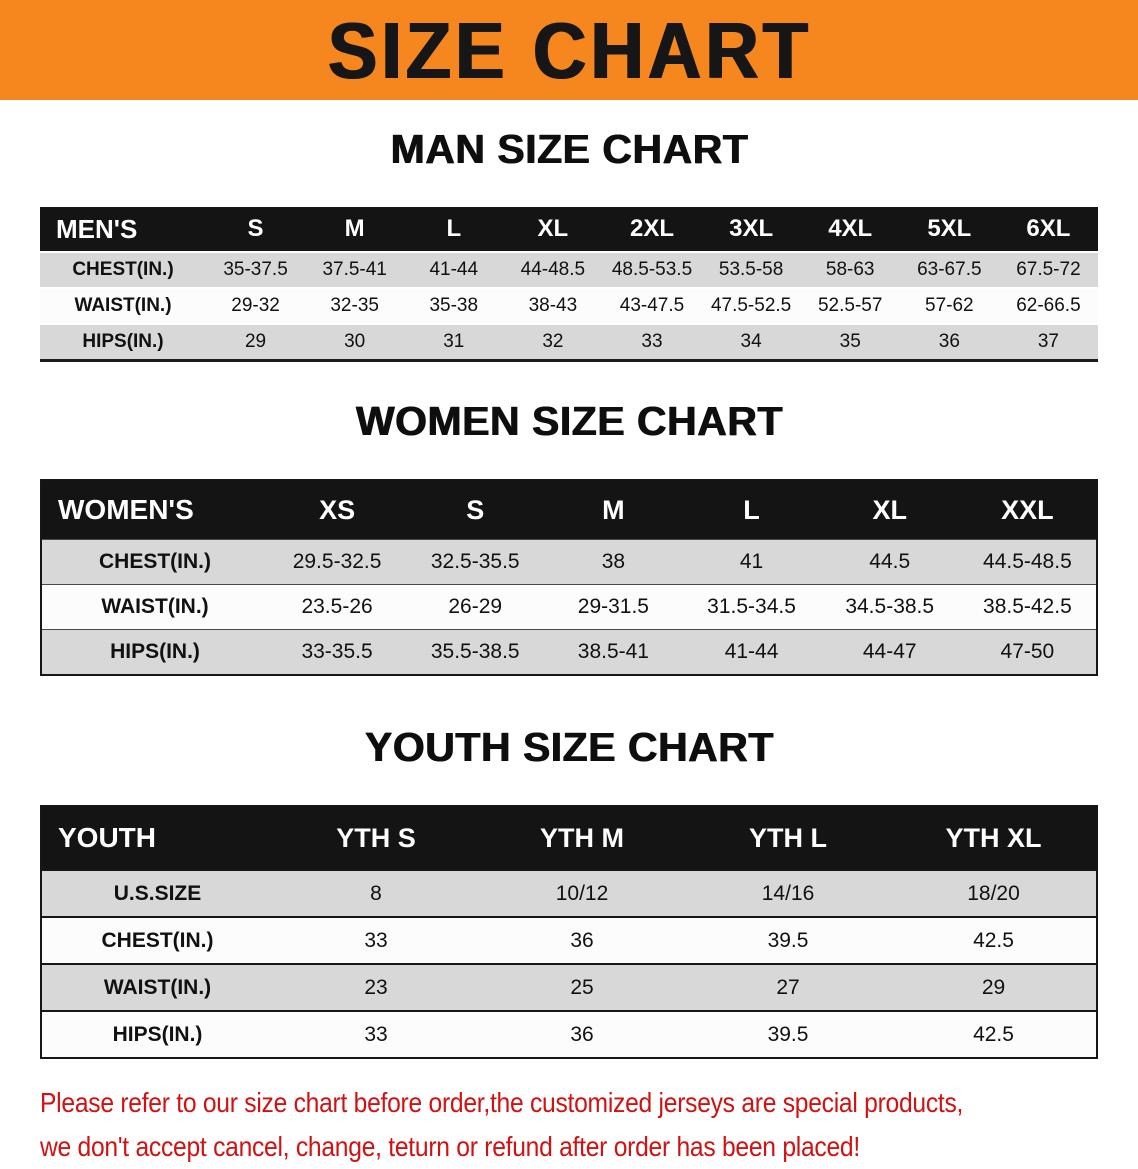  I want to click on men-value-cell: 62-66.5, so click(1048, 306).